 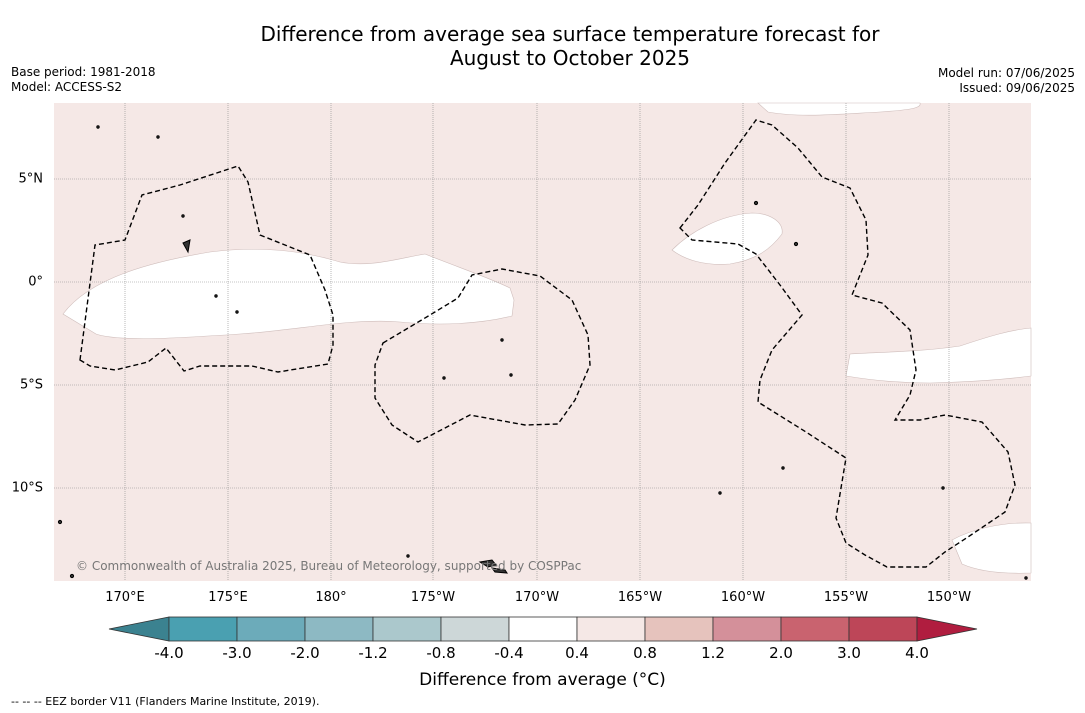 I want to click on colorbar-title: Difference from average (°C), so click(x=542, y=680).